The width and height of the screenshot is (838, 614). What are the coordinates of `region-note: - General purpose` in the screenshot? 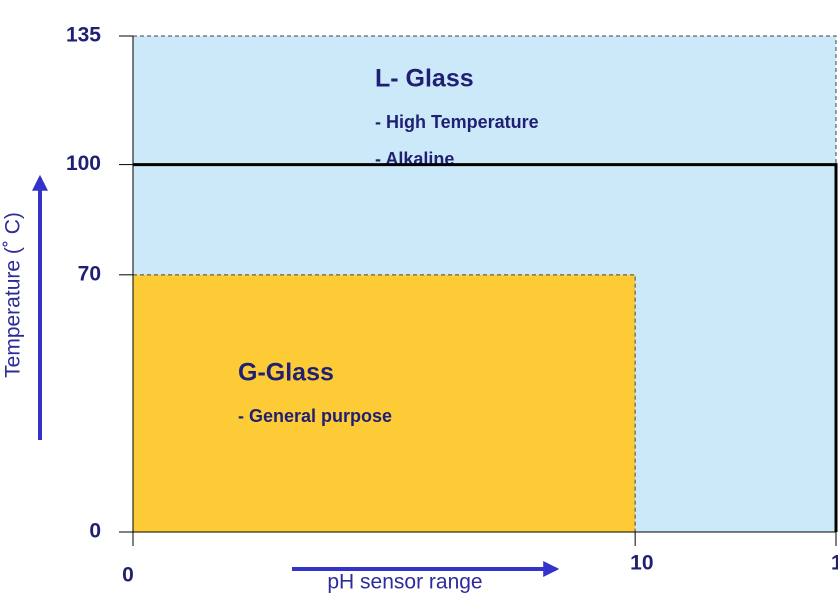 It's located at (315, 416).